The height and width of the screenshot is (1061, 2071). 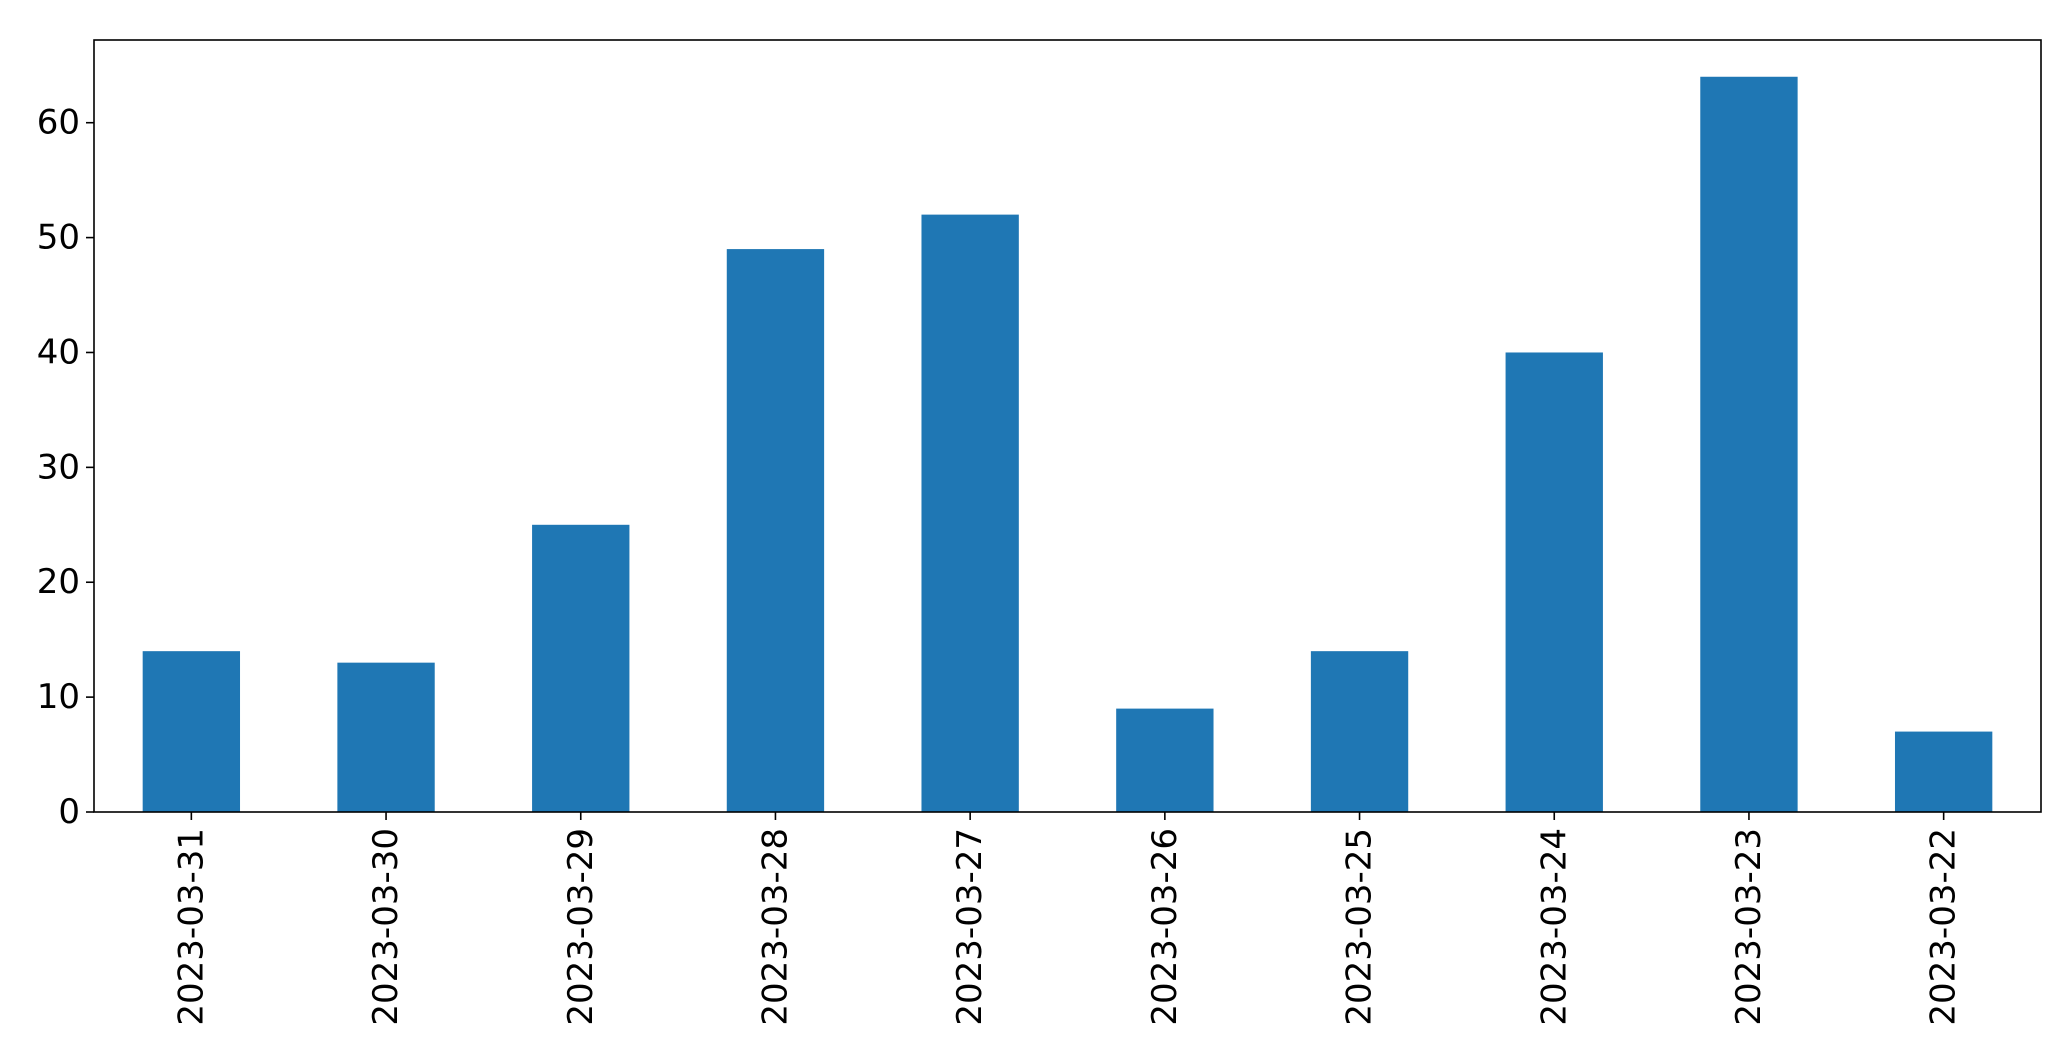 What do you see at coordinates (58, 238) in the screenshot?
I see `y-tick-label: 50` at bounding box center [58, 238].